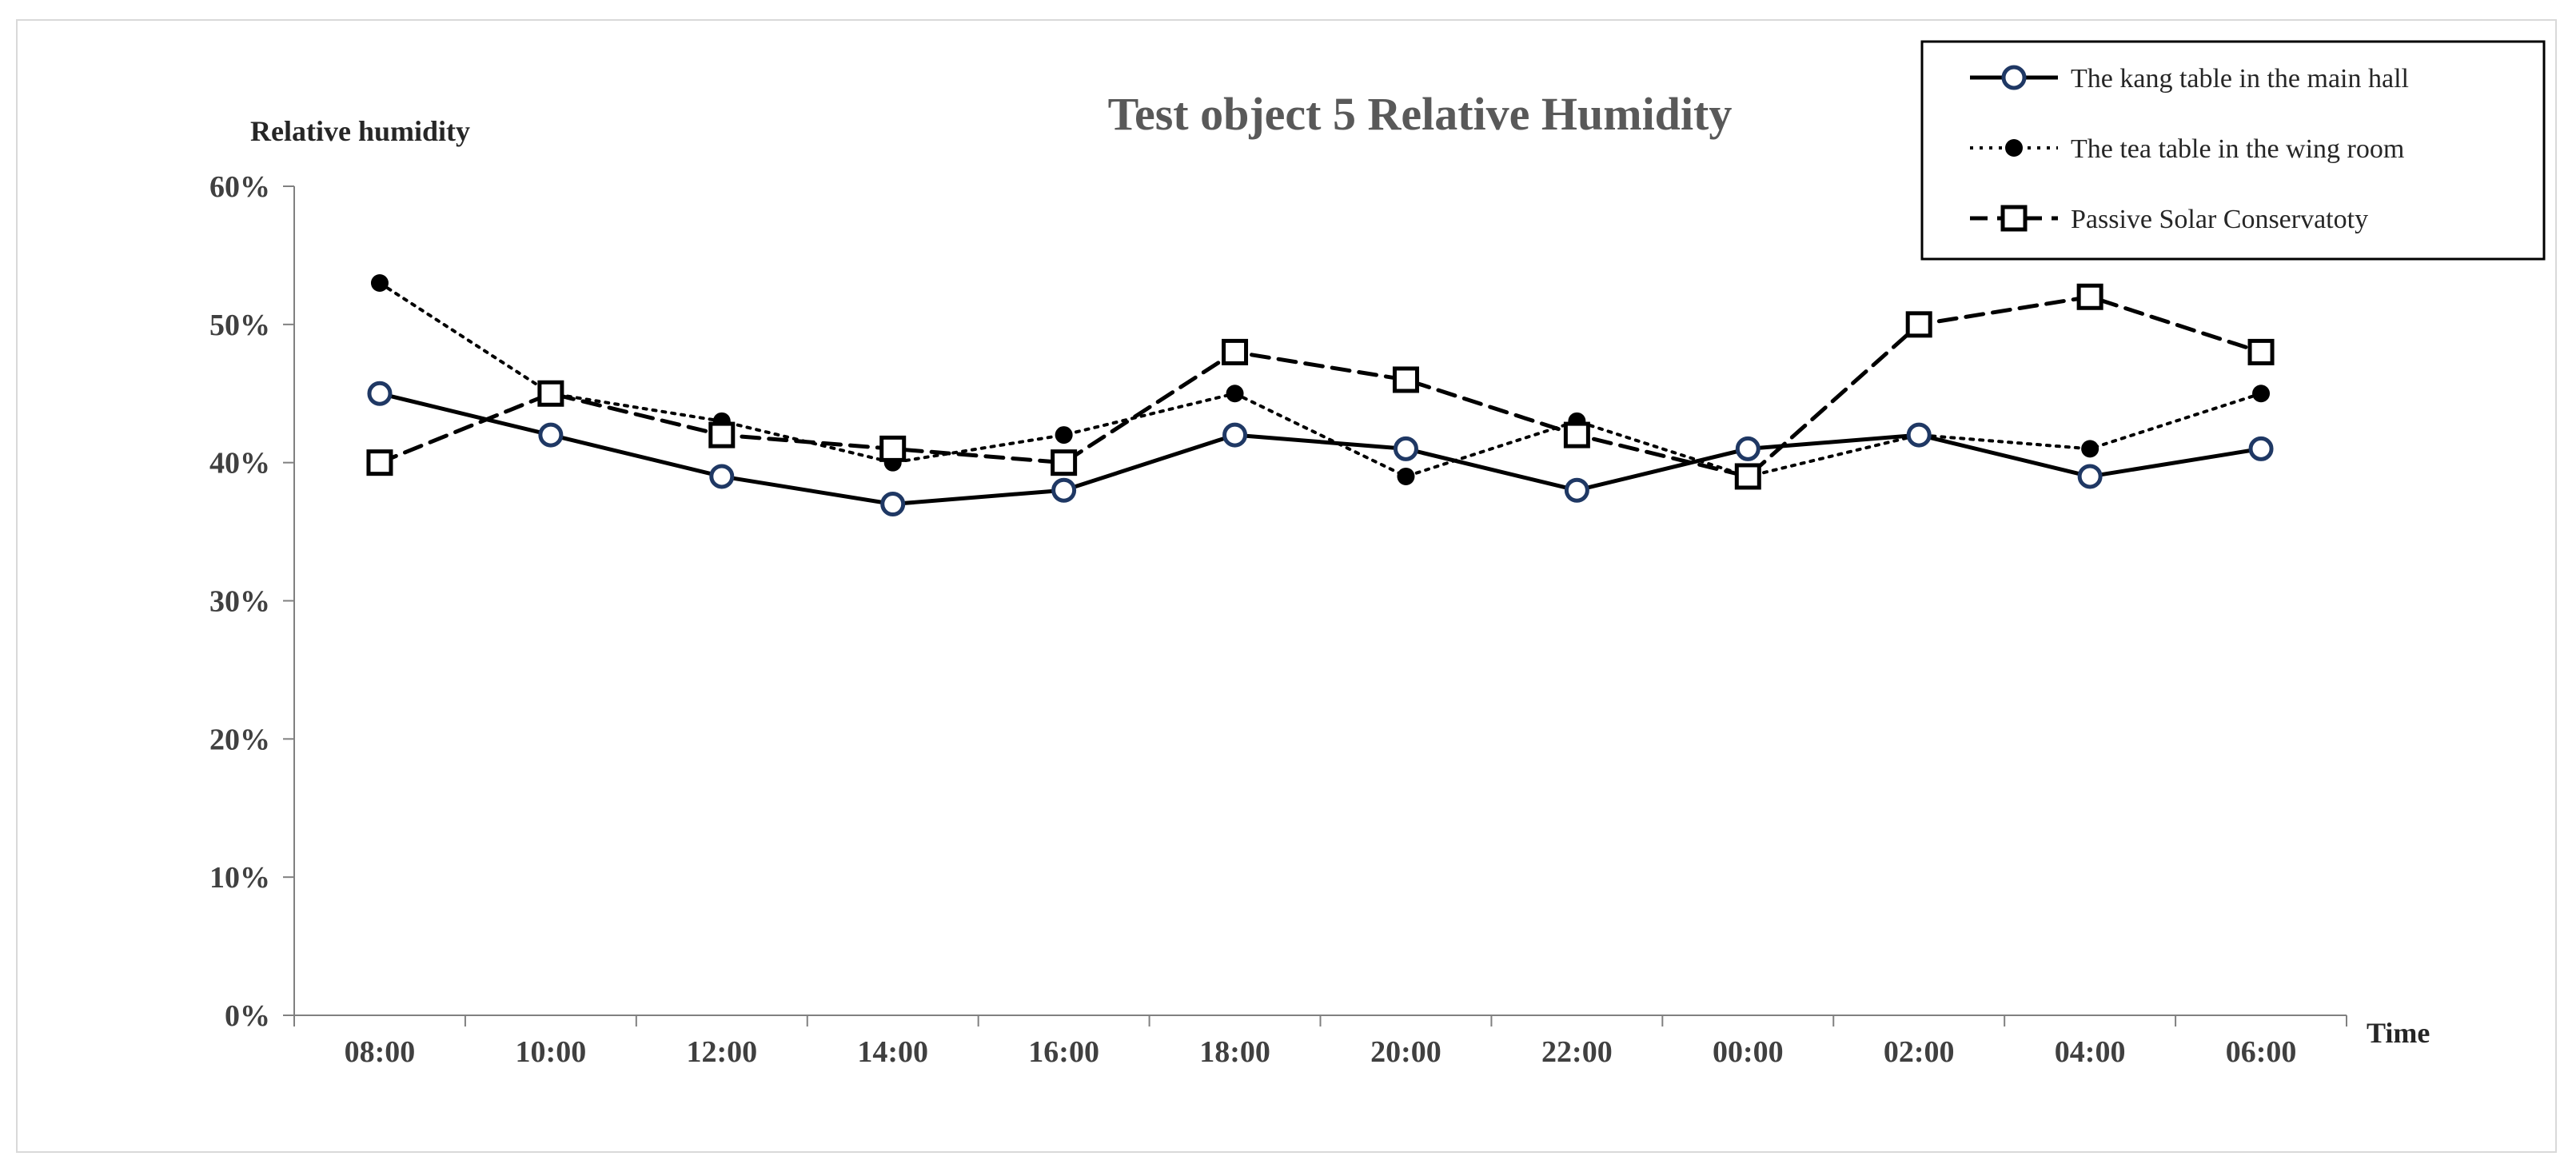 The image size is (2576, 1172). What do you see at coordinates (551, 1052) in the screenshot?
I see `x-tick-label: 10:00` at bounding box center [551, 1052].